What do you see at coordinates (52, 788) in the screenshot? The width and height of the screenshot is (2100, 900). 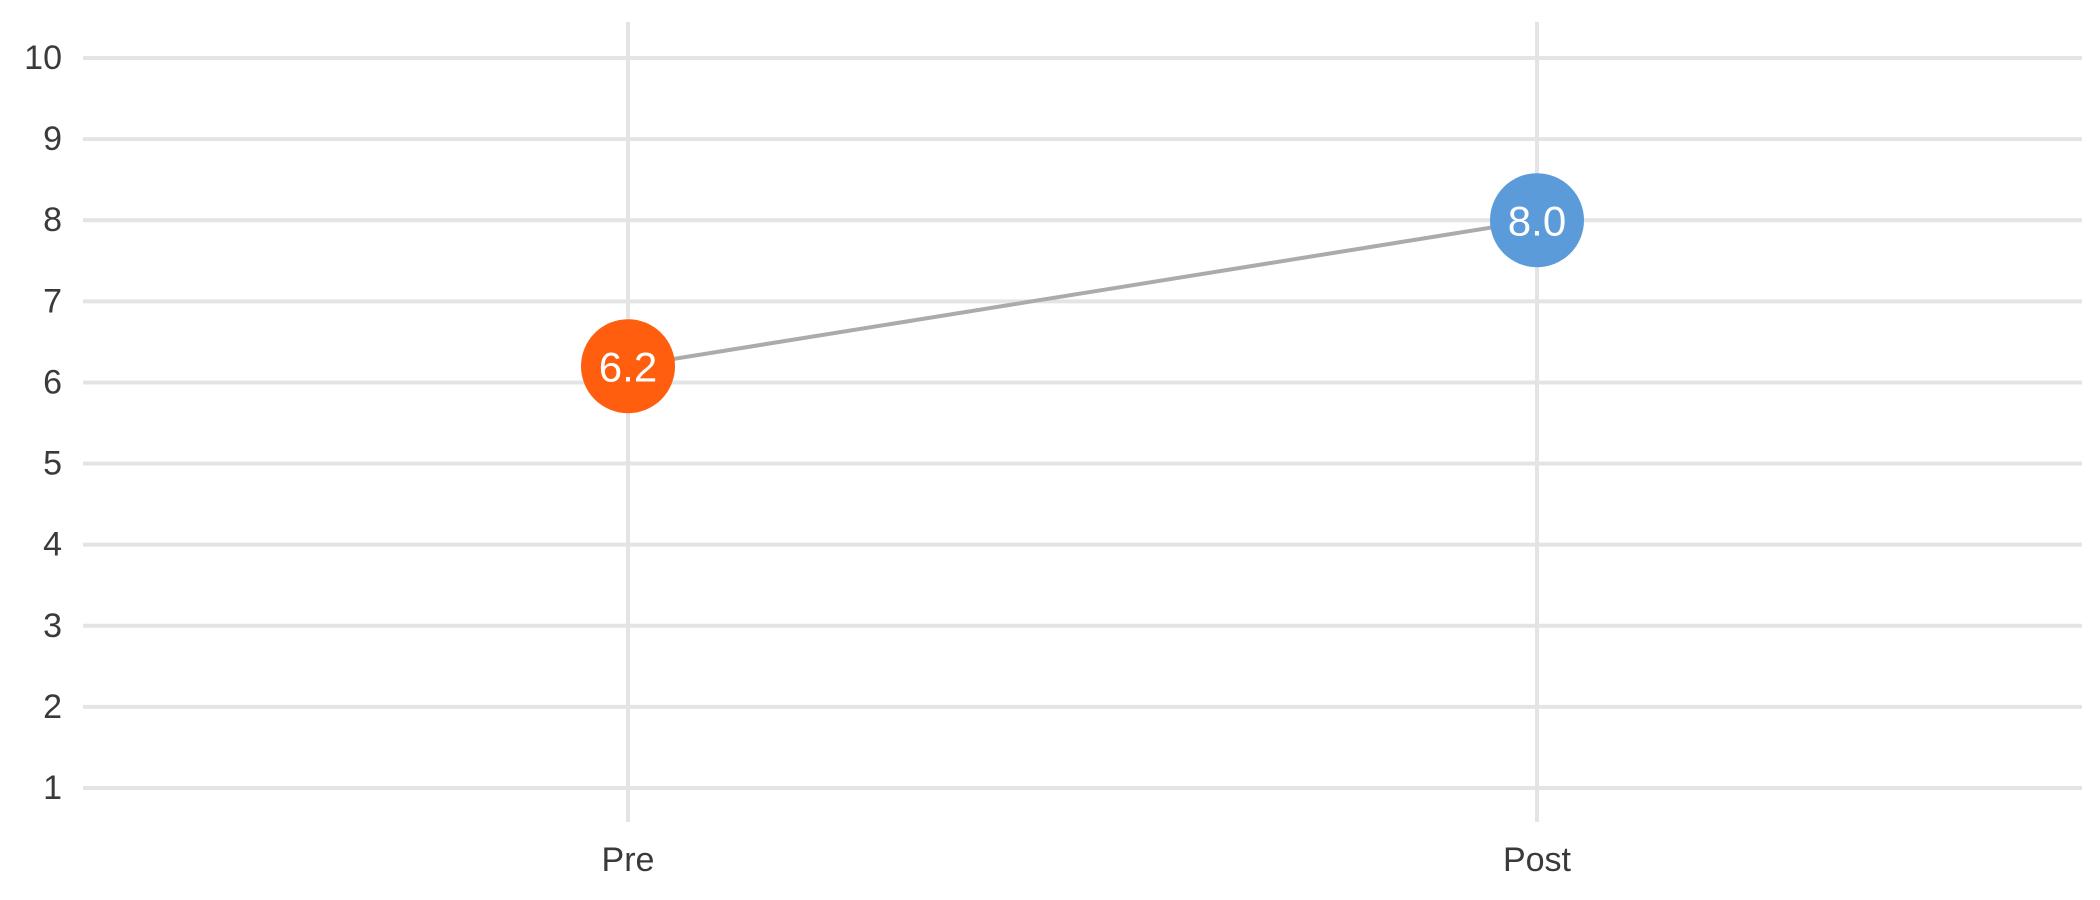 I see `y-tick-label: 1` at bounding box center [52, 788].